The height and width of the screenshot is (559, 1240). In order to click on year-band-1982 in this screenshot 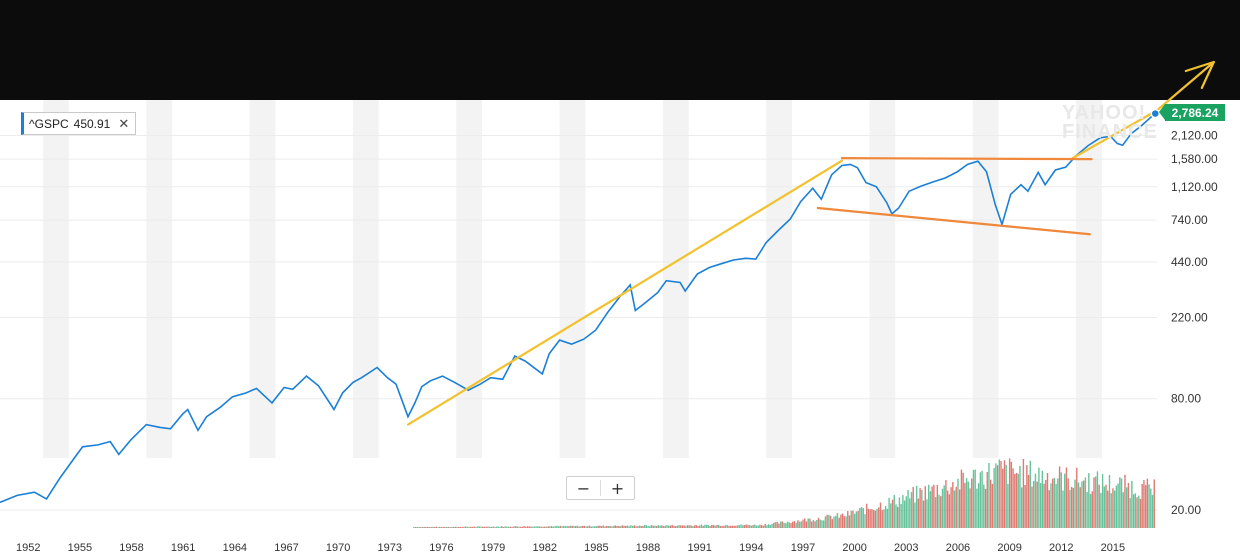, I will do `click(572, 279)`.